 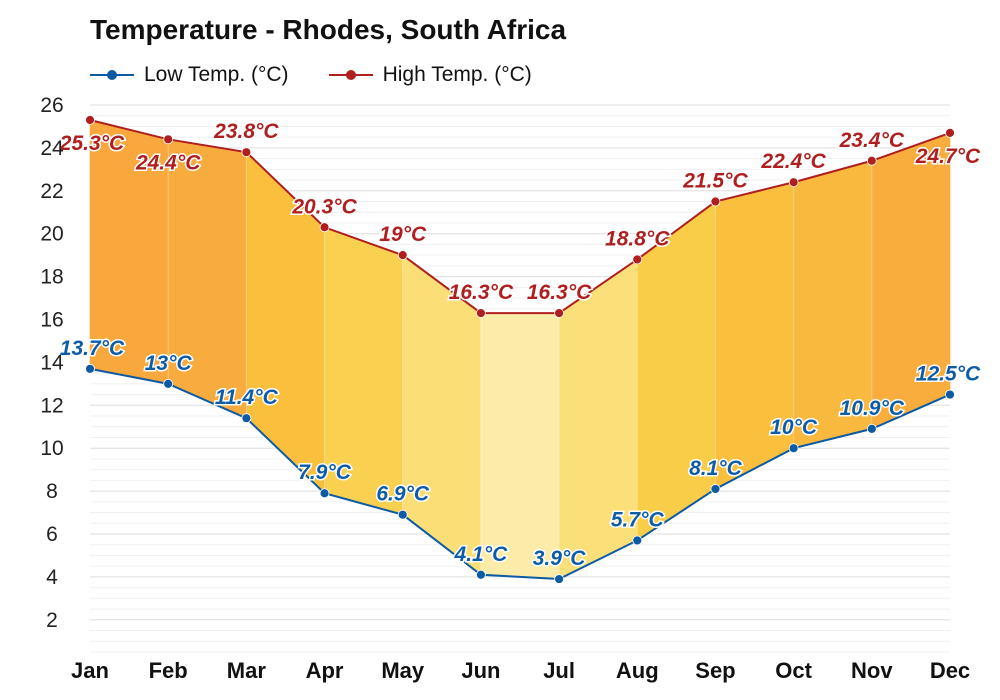 What do you see at coordinates (793, 670) in the screenshot?
I see `x-tick-label: Oct` at bounding box center [793, 670].